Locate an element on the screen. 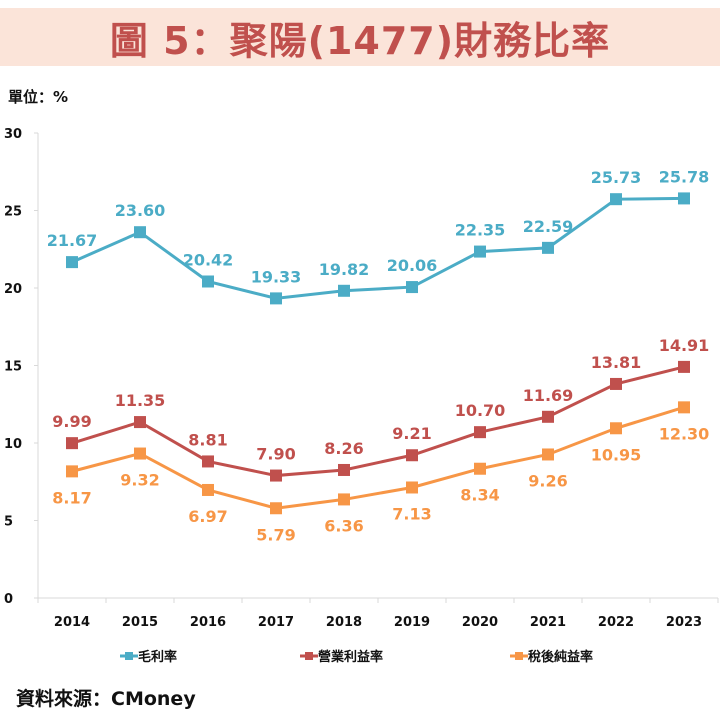 The height and width of the screenshot is (720, 720). data-label-3: 9.32 is located at coordinates (139, 480).